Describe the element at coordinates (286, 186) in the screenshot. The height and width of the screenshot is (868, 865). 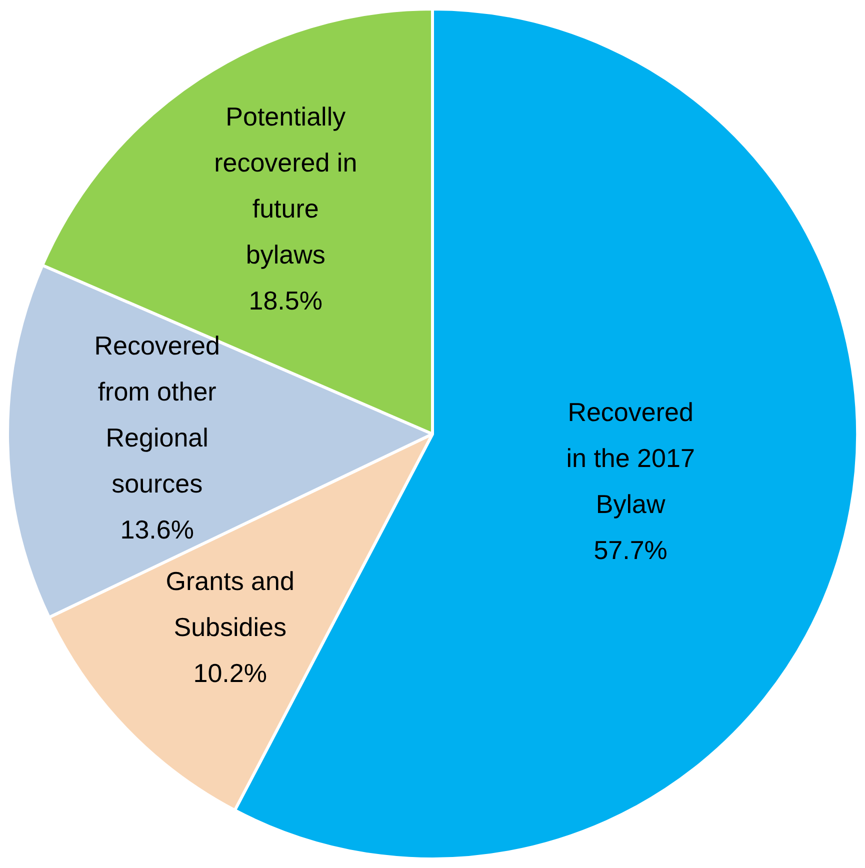
I see `slice-label: Potentially recovered in future bylaws` at that location.